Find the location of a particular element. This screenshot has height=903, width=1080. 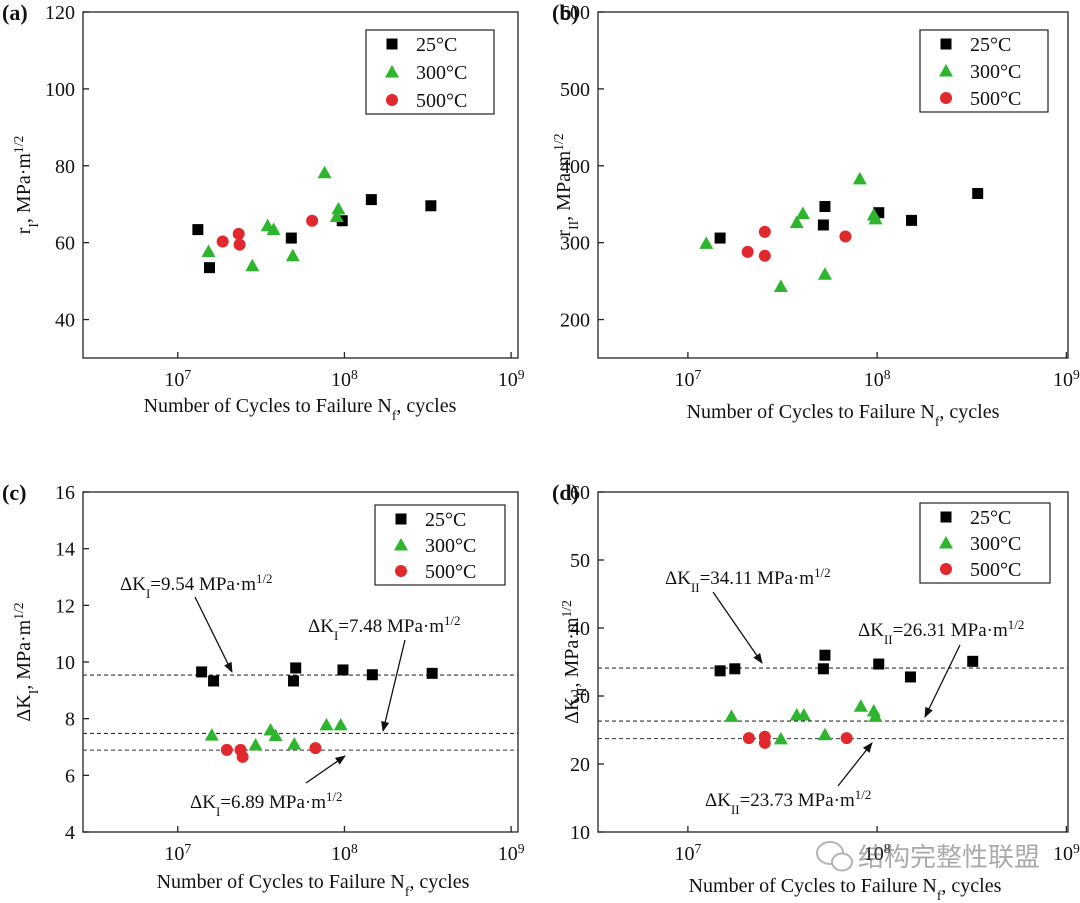

y-tick-label: 6 is located at coordinates (70, 776).